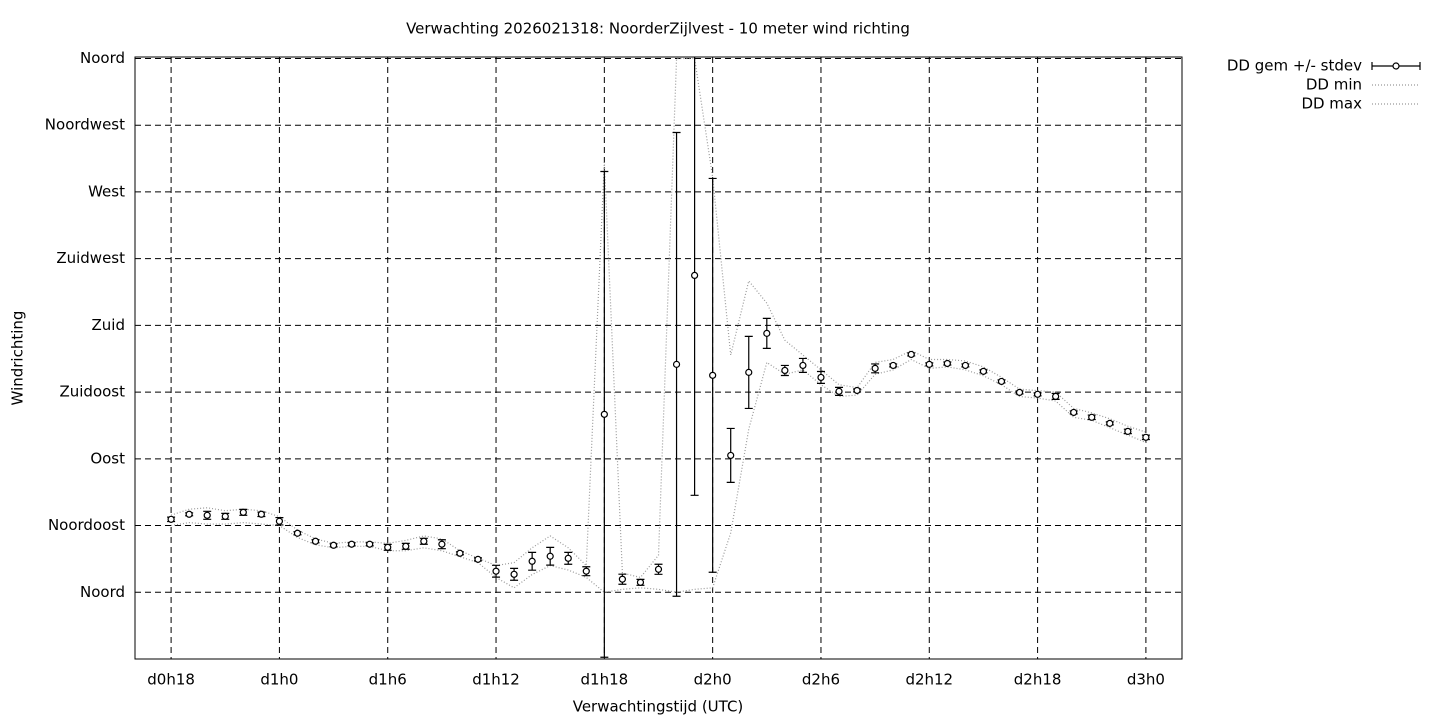 The image size is (1440, 720). Describe the element at coordinates (86, 525) in the screenshot. I see `y-tick-label: Noordoost` at that location.